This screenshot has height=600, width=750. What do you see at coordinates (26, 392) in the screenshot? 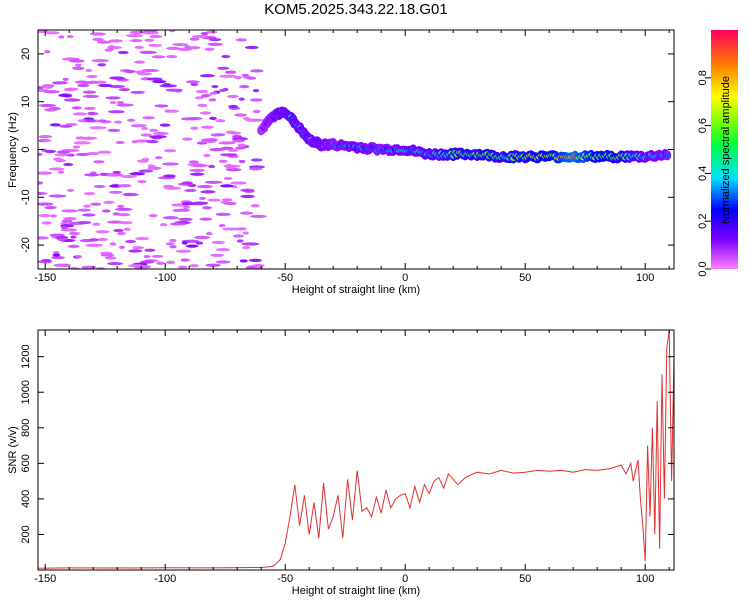
I see `snr-ytick-label: 1000` at bounding box center [26, 392].